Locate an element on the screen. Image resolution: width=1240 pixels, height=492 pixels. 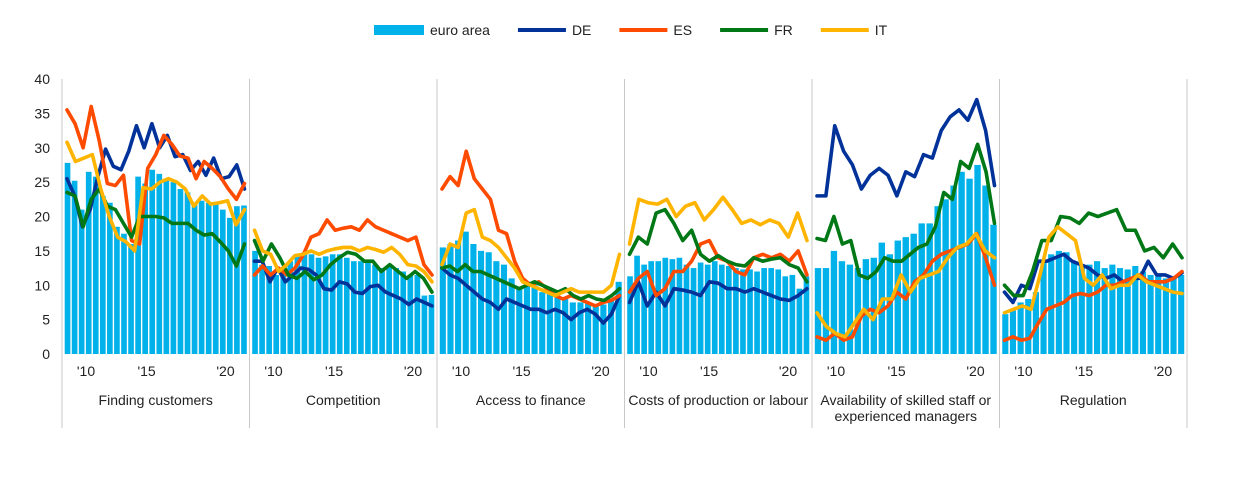
y-tick-label: 20 is located at coordinates (42, 217).